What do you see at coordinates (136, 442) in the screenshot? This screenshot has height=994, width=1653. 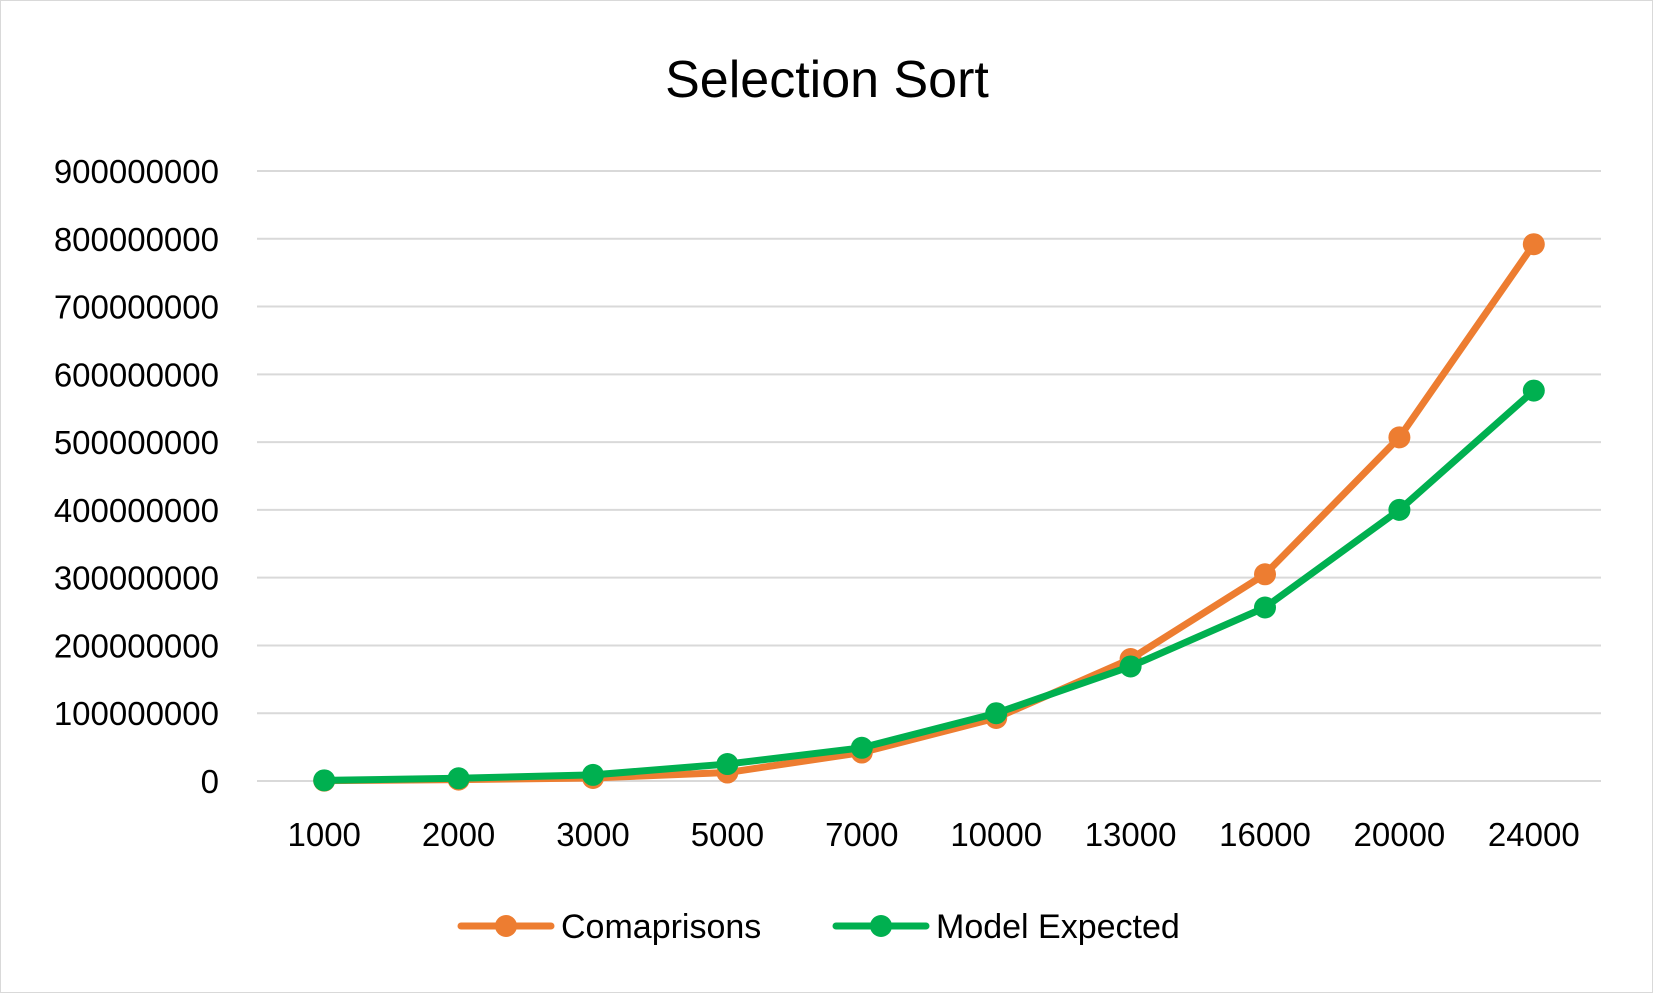 I see `y-tick-label: 500000000` at bounding box center [136, 442].